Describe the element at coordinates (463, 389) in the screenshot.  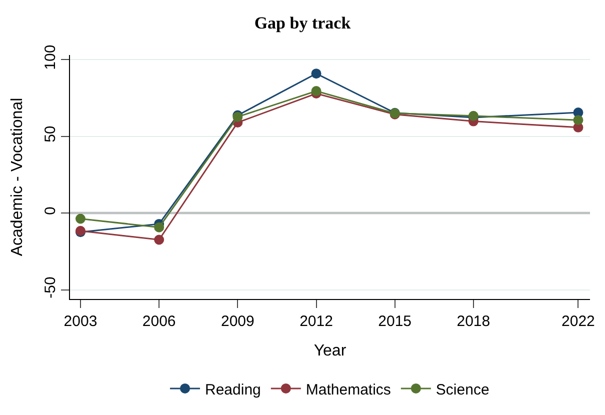
I see `legend-label: Science` at that location.